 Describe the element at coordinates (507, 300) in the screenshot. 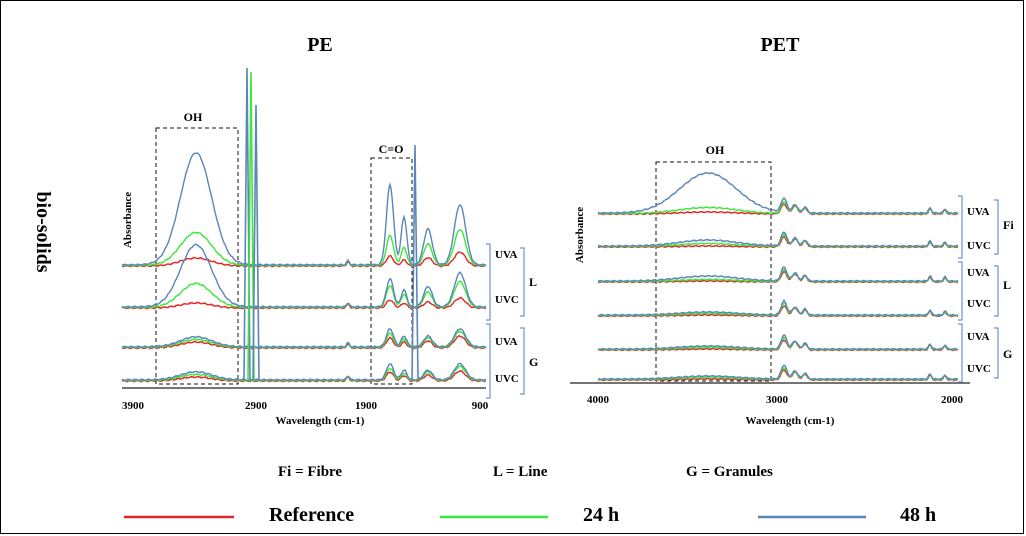

I see `pe-l-uvc-label: UVC` at that location.